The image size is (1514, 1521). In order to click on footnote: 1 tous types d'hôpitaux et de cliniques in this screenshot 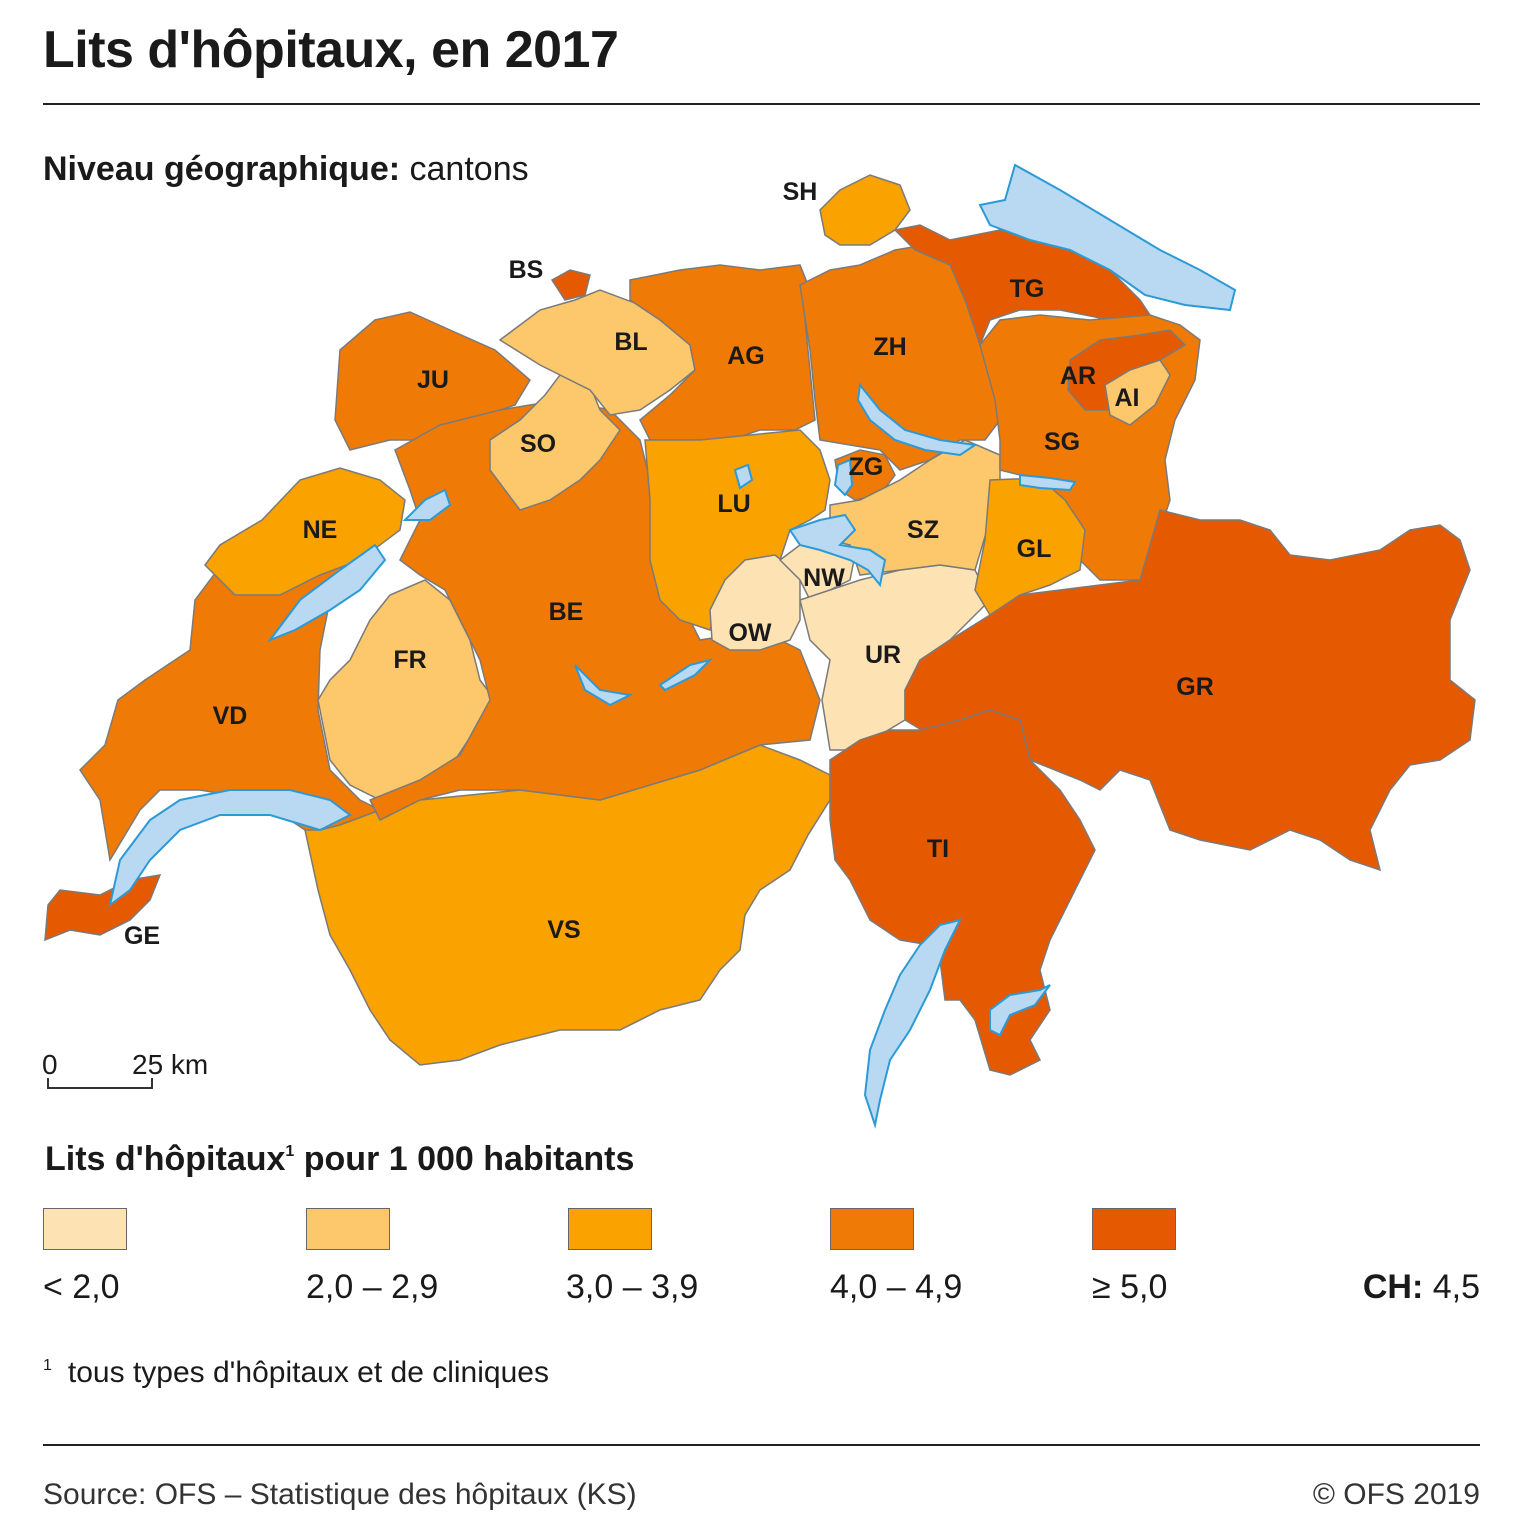, I will do `click(296, 1373)`.